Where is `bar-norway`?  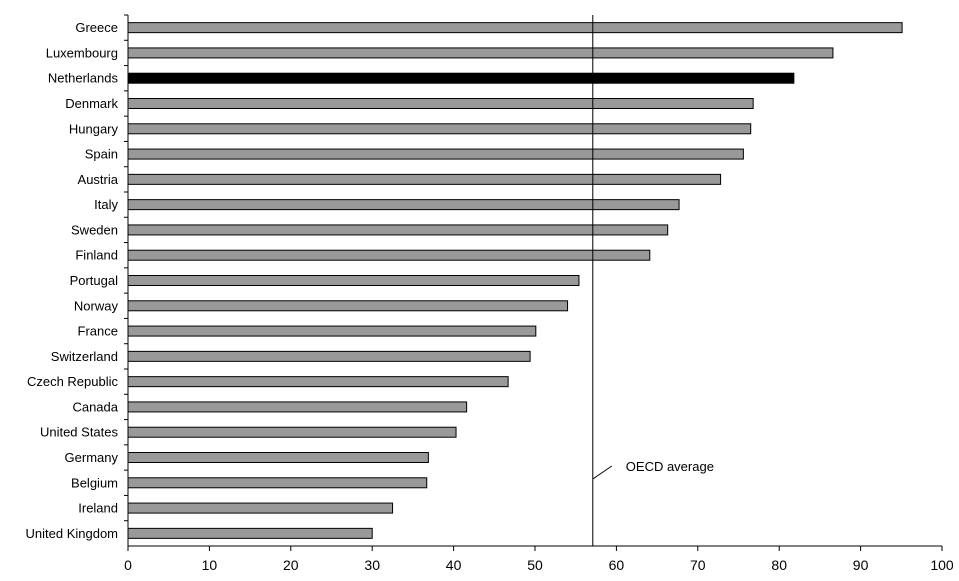 bar-norway is located at coordinates (348, 306).